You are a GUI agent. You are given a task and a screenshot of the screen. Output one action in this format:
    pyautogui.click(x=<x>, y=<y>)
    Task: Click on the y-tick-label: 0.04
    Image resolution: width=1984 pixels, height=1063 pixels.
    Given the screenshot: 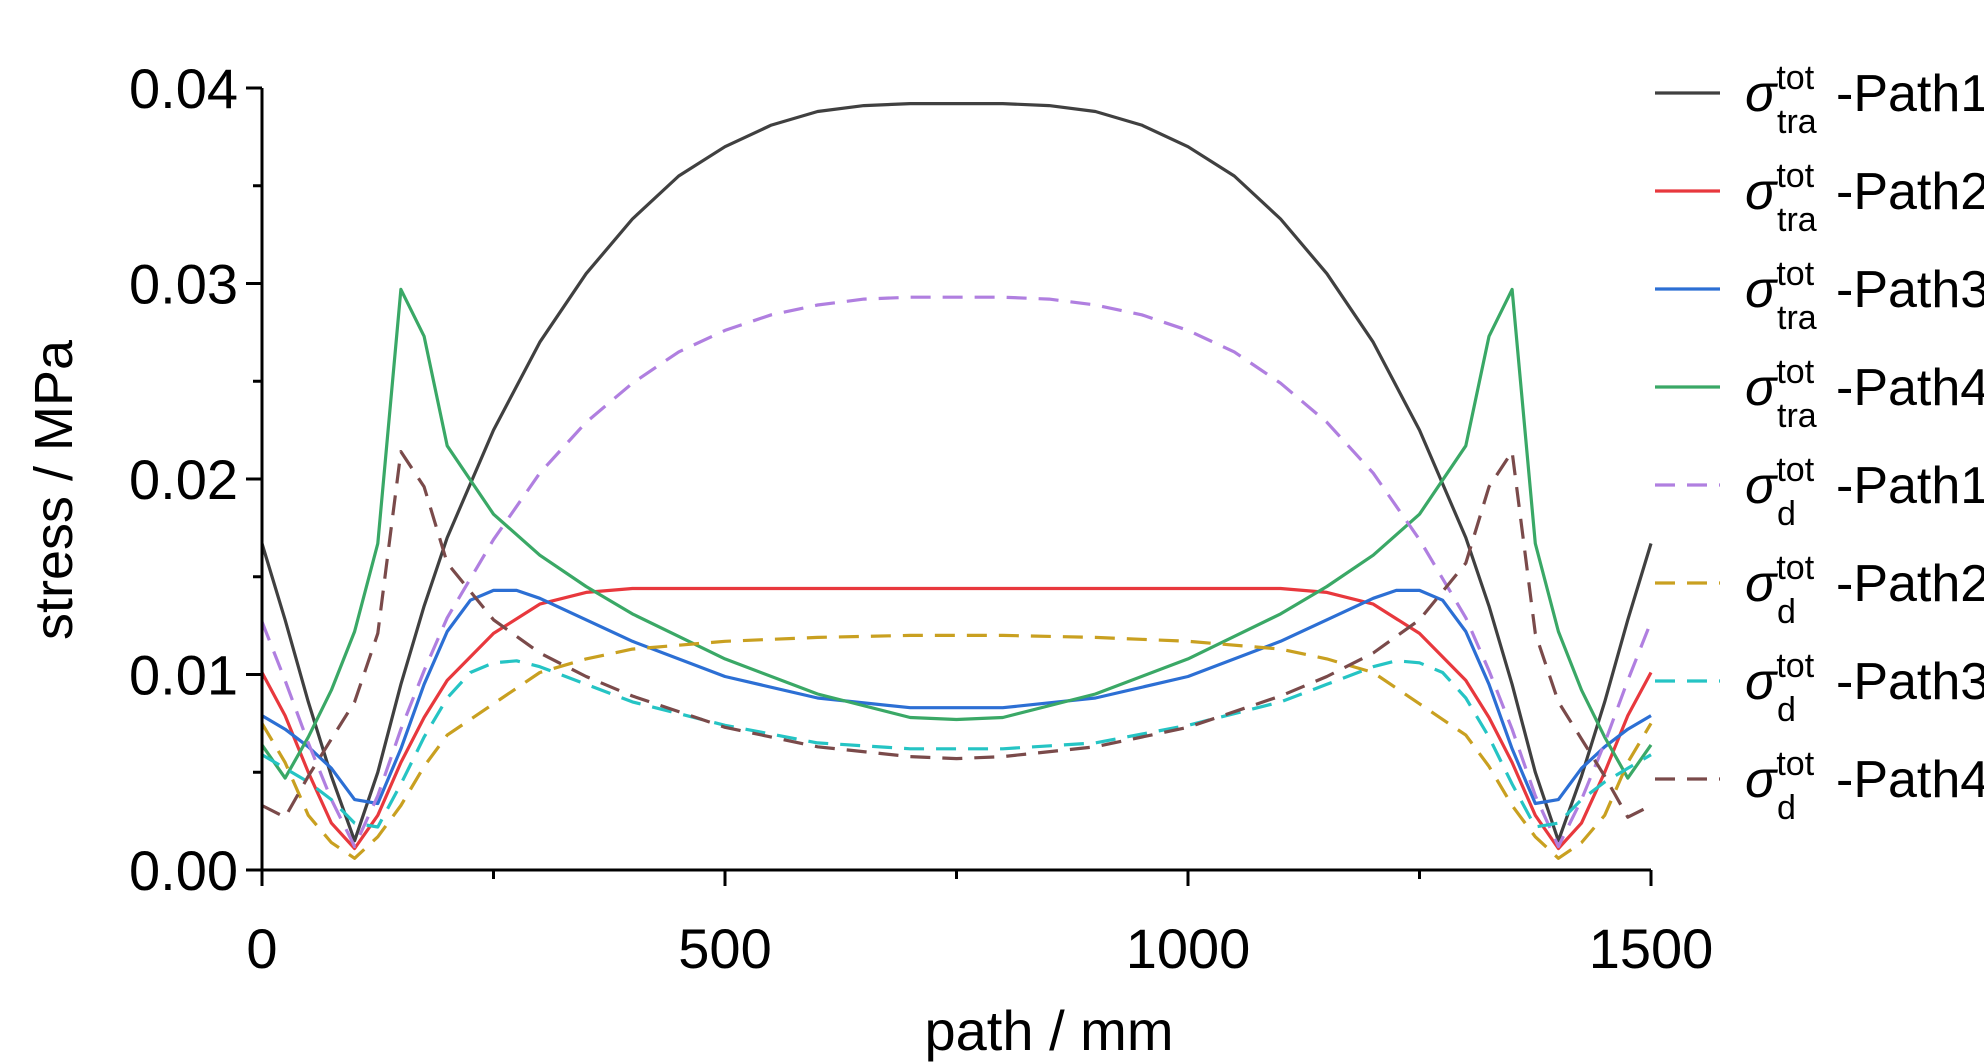 What is the action you would take?
    pyautogui.click(x=183, y=88)
    